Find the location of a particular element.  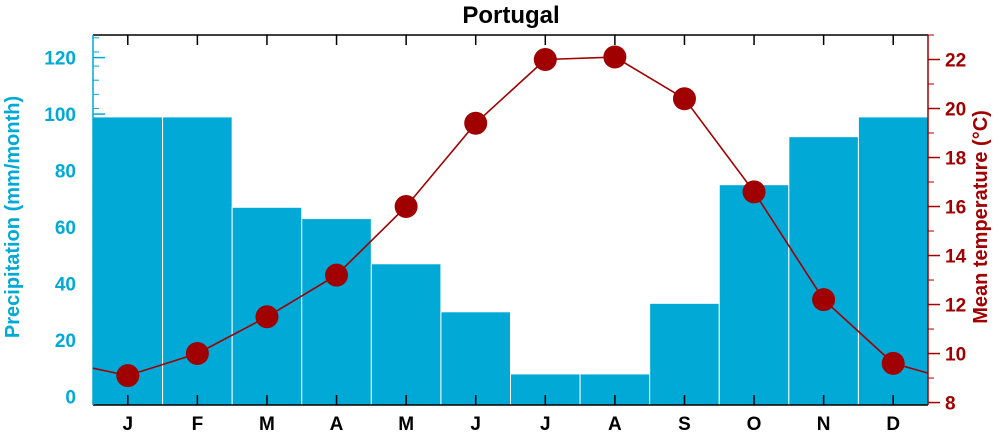

x-tick-label-3: A is located at coordinates (337, 424).